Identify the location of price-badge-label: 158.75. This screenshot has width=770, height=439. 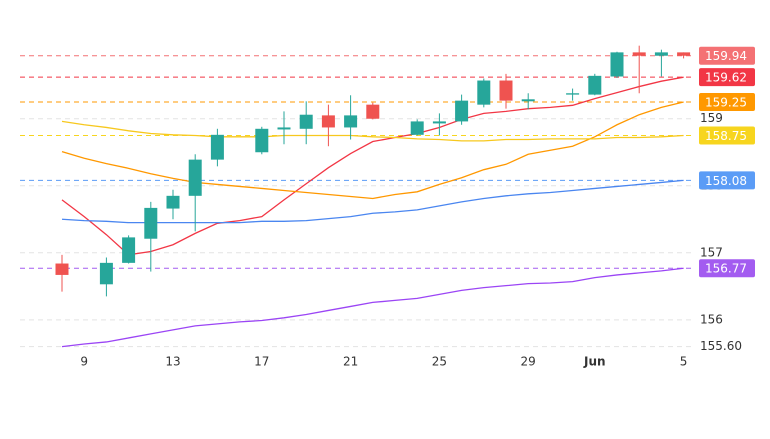
(726, 136).